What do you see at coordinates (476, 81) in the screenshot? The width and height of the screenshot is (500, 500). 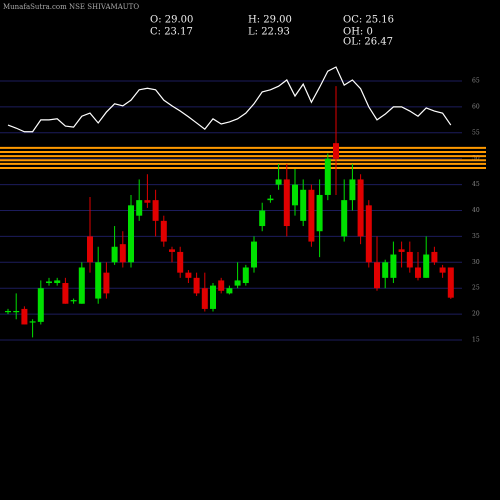 I see `y-tick-label: 65` at bounding box center [476, 81].